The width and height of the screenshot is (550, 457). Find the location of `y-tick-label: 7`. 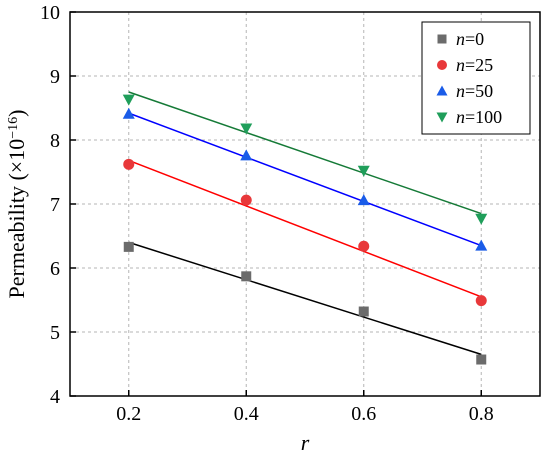

y-tick-label: 7 is located at coordinates (55, 205).